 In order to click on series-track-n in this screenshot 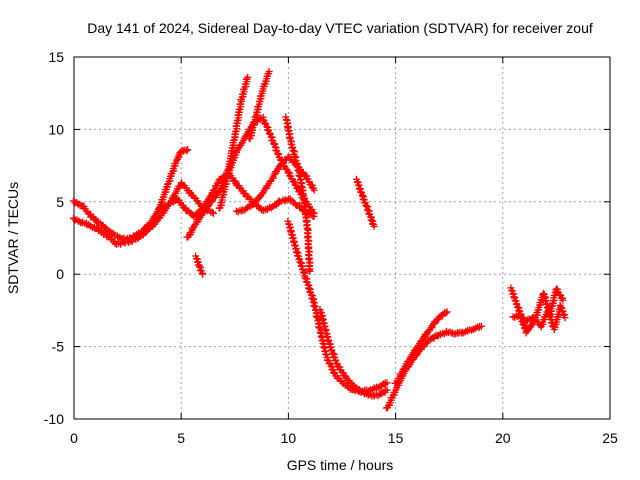, I will do `click(298, 194)`.